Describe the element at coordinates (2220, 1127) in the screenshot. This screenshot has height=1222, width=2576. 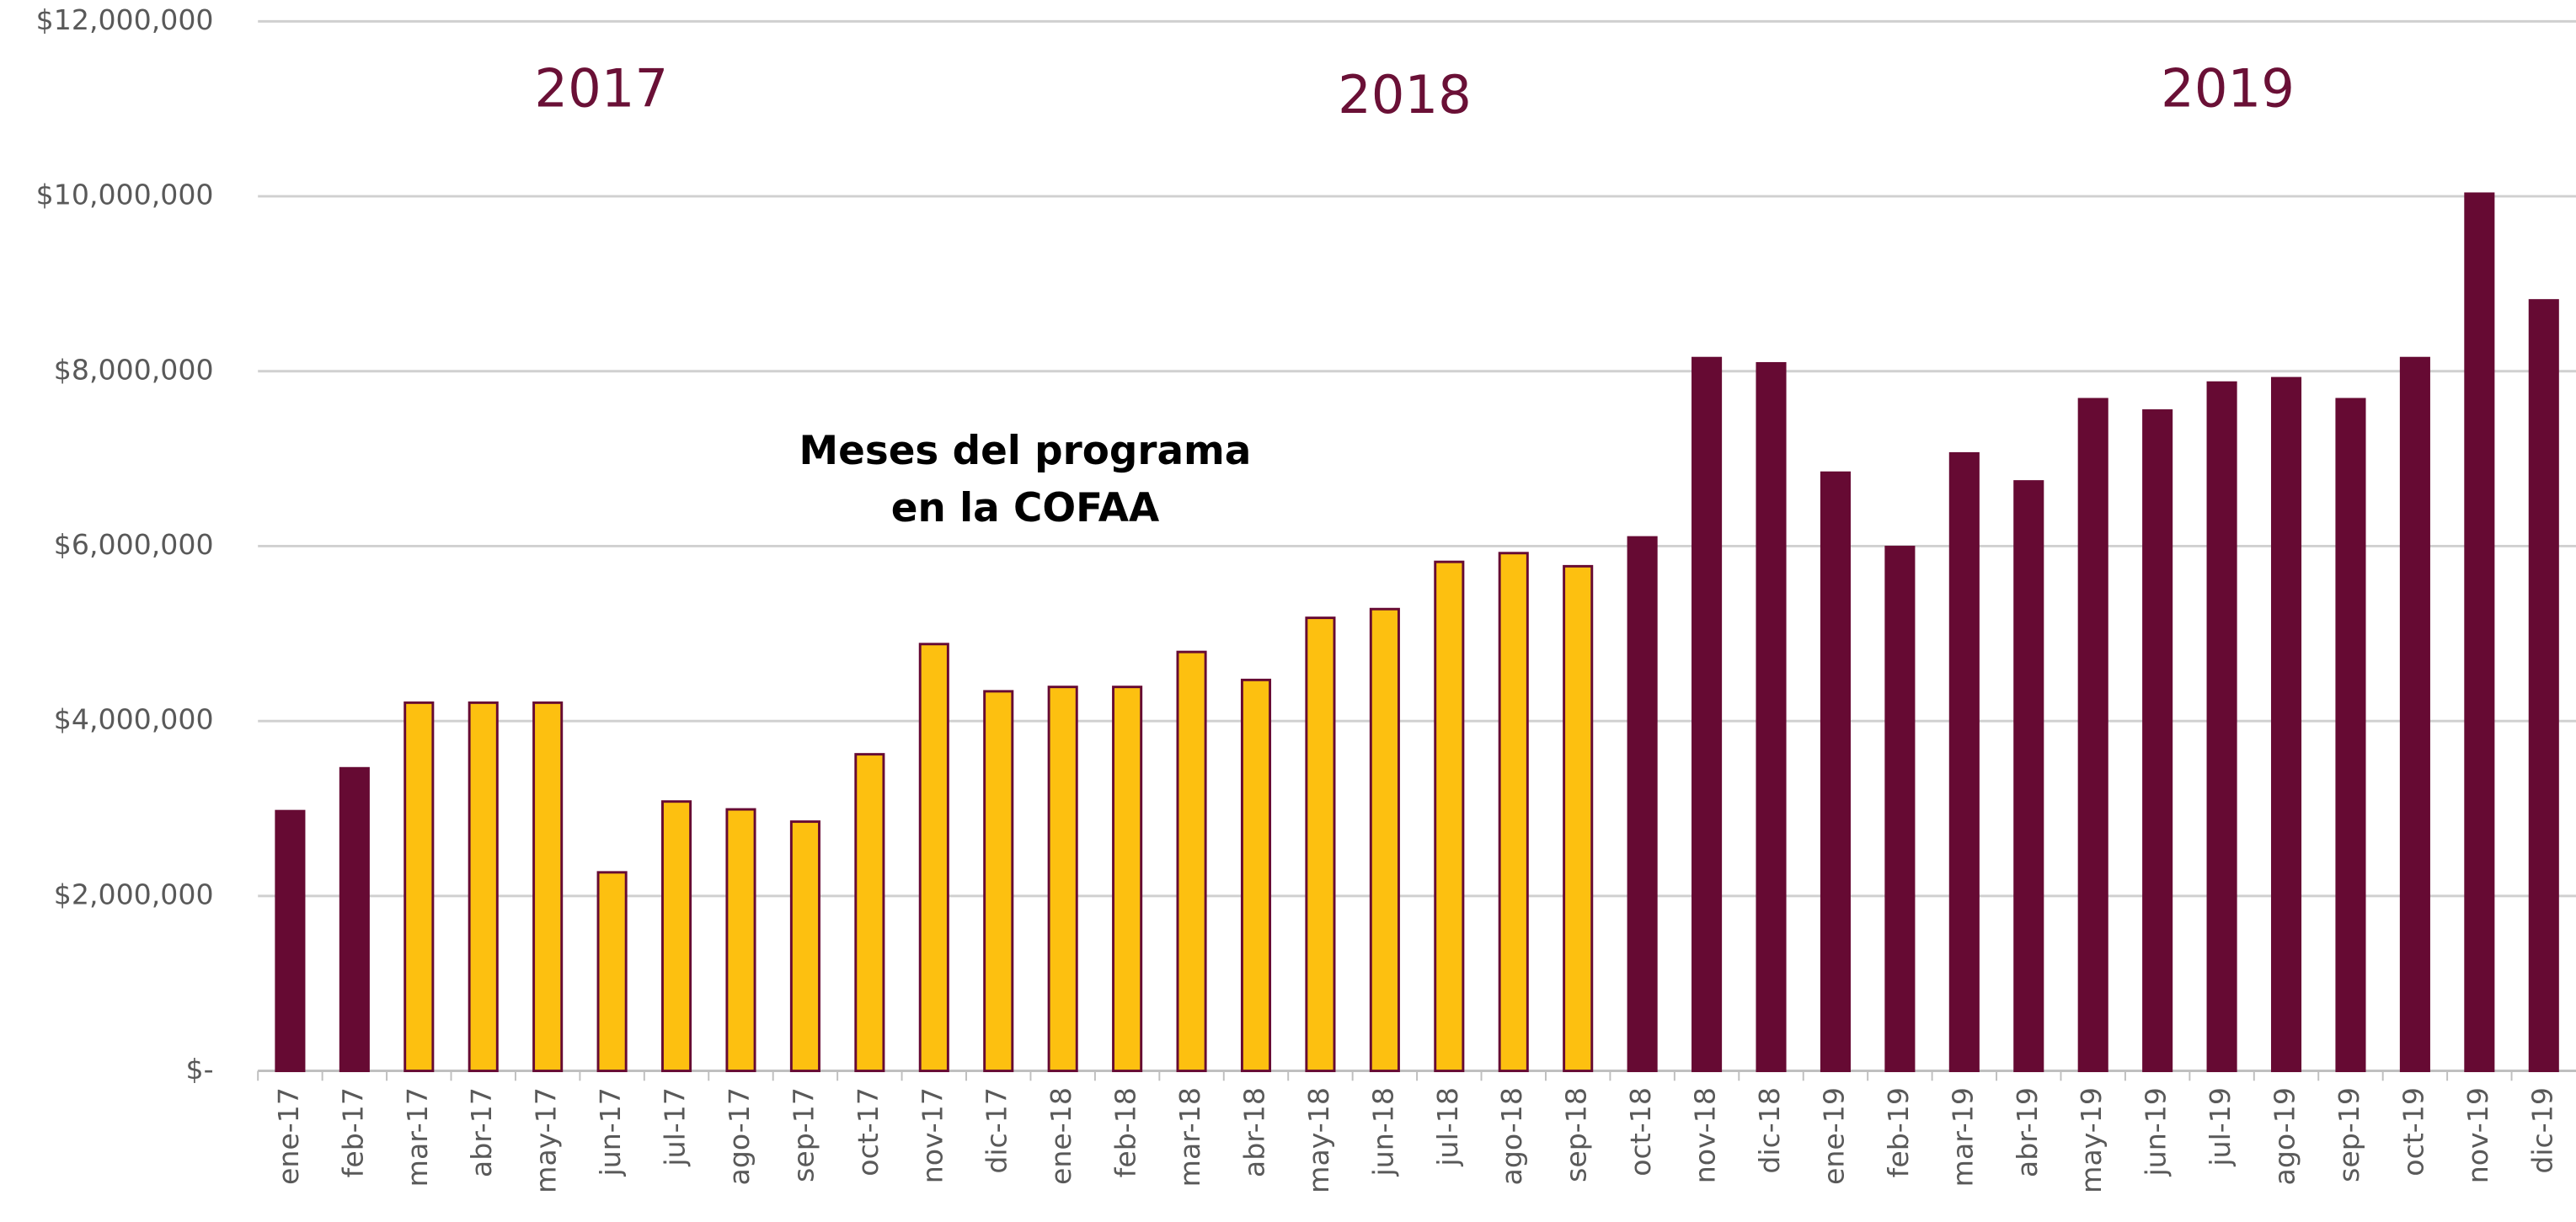
I see `x-tick-label: jul-19` at that location.